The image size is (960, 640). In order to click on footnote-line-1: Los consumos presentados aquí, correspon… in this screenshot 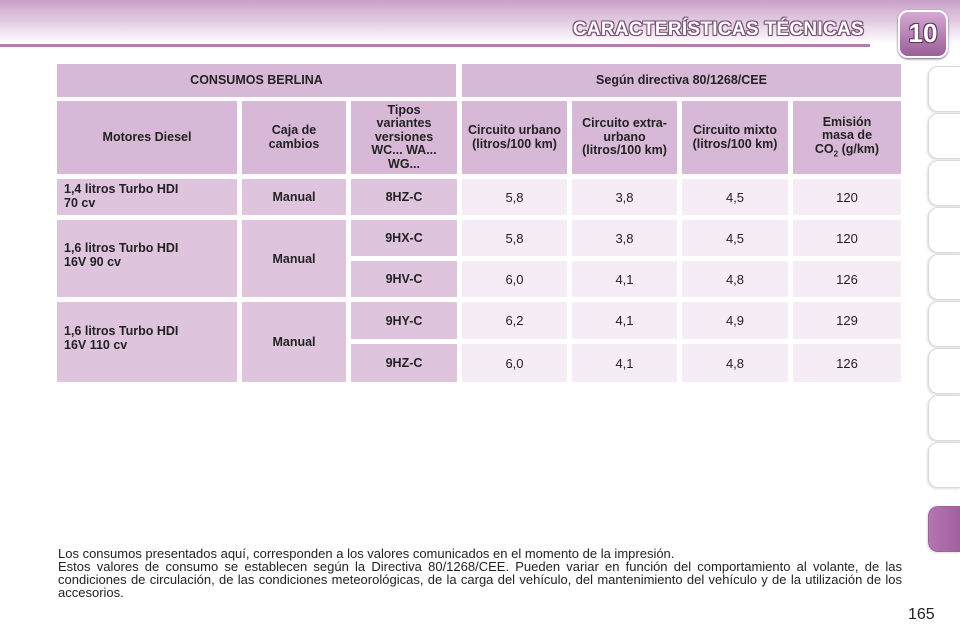, I will do `click(366, 553)`.